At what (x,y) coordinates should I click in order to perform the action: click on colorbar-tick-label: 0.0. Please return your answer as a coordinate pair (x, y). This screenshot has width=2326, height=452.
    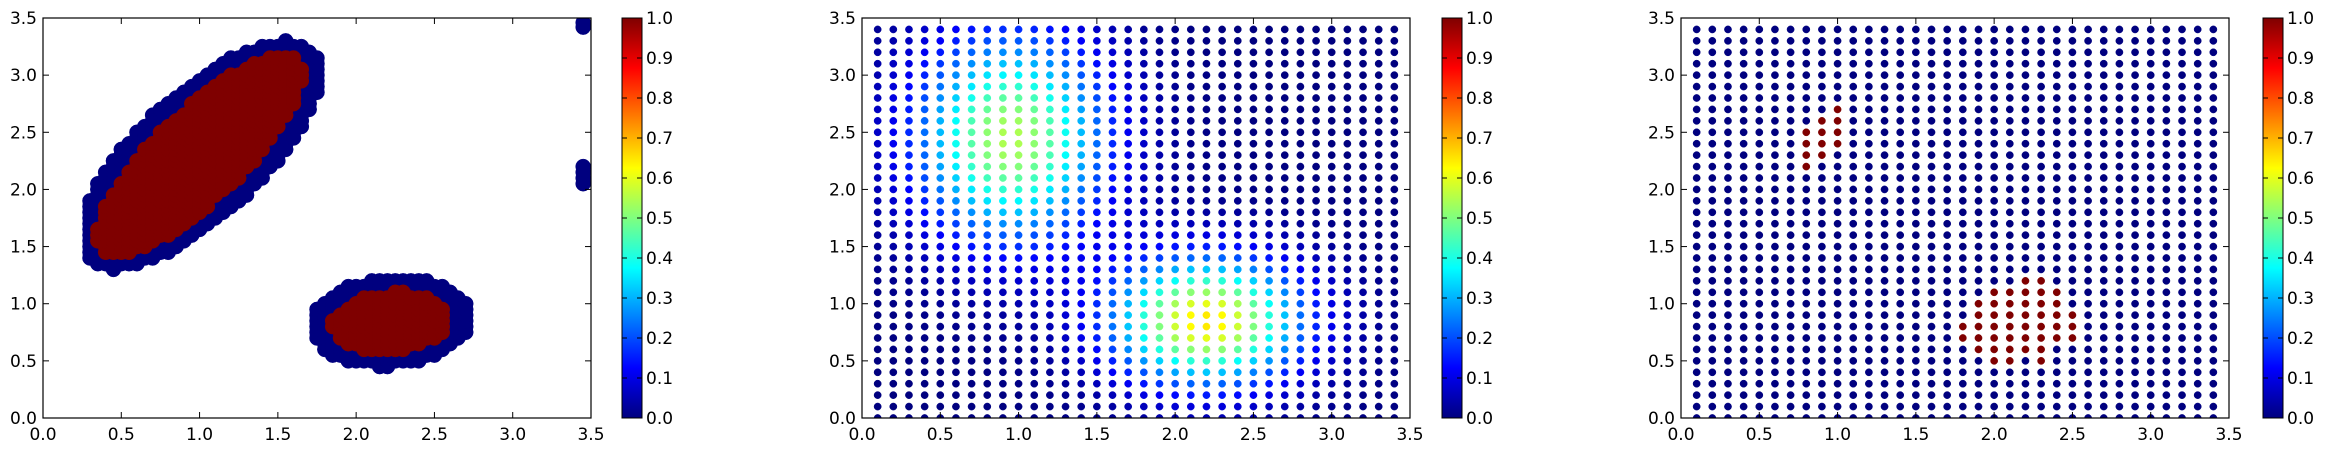
    Looking at the image, I should click on (2300, 419).